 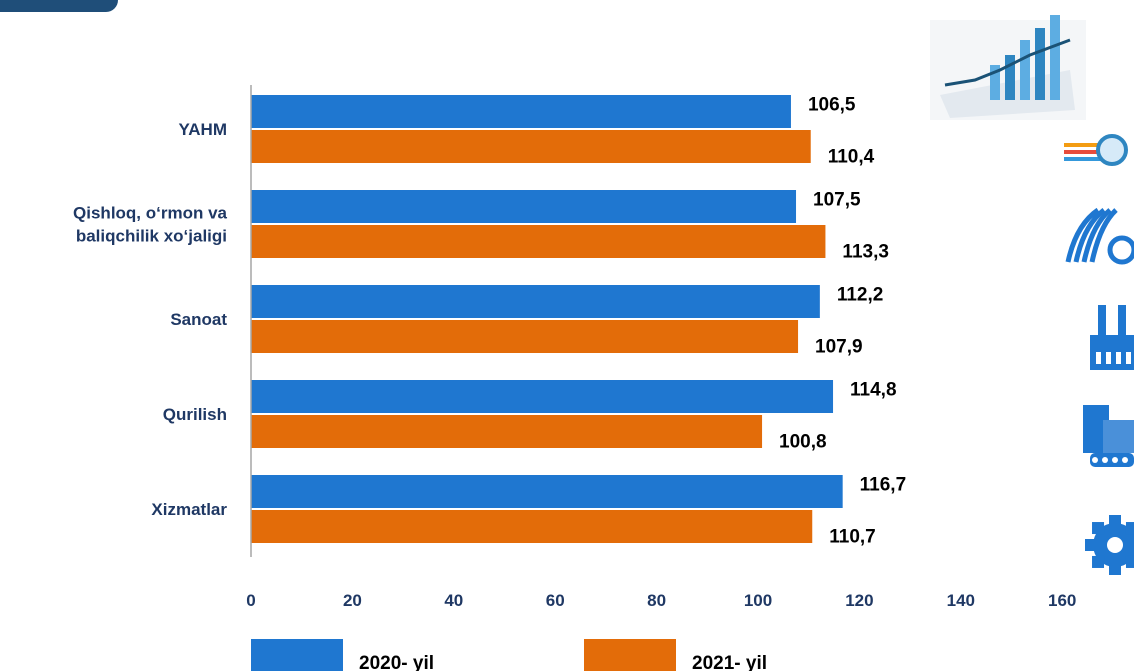 What do you see at coordinates (1112, 150) in the screenshot?
I see `icon-lens` at bounding box center [1112, 150].